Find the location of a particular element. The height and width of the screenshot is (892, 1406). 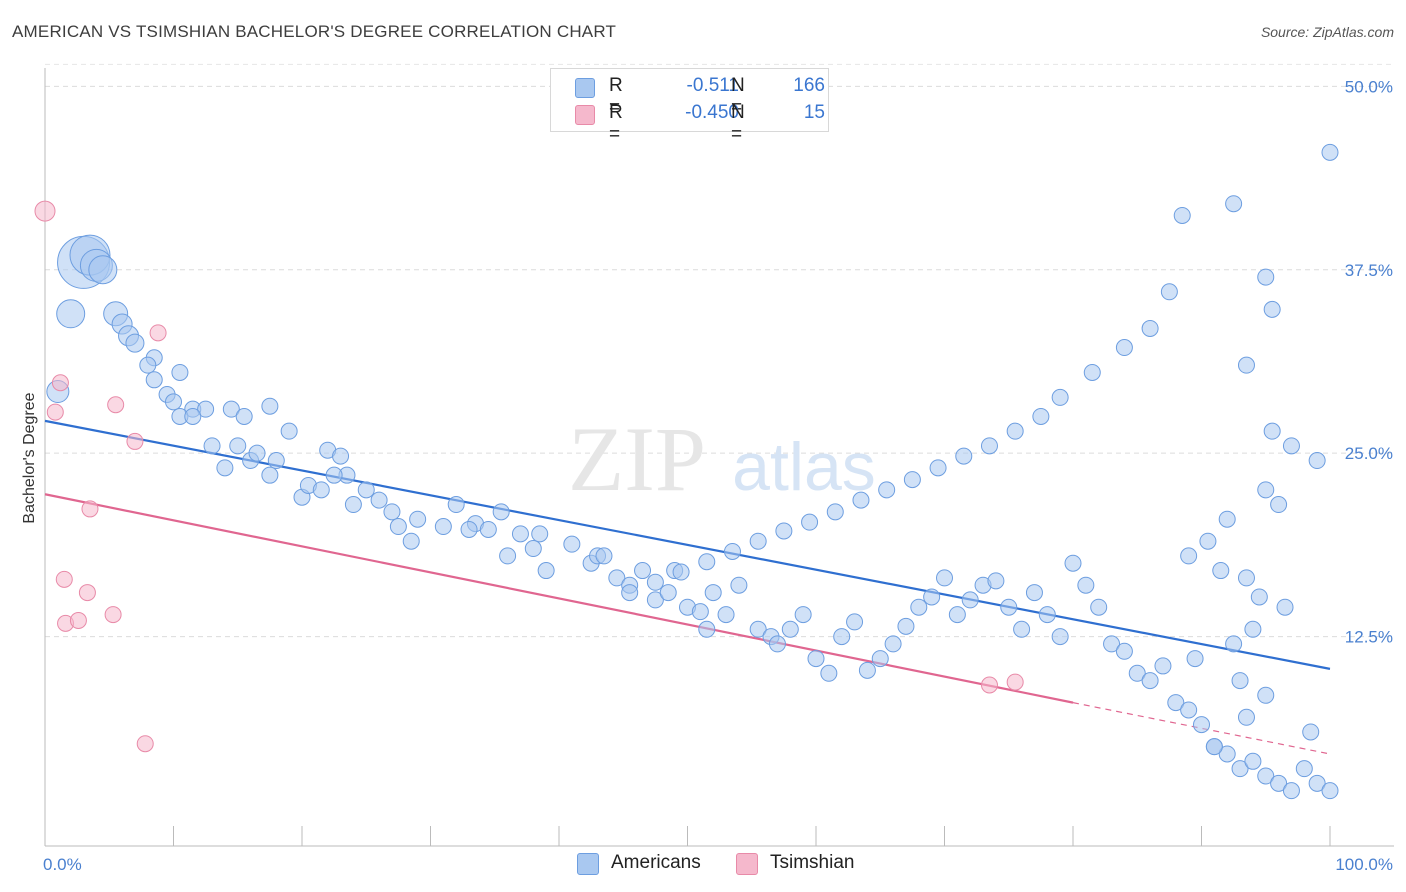

stats-legend: R = -0.511 N = 166 R = -0.450 N = 15 is located at coordinates (689, 106).